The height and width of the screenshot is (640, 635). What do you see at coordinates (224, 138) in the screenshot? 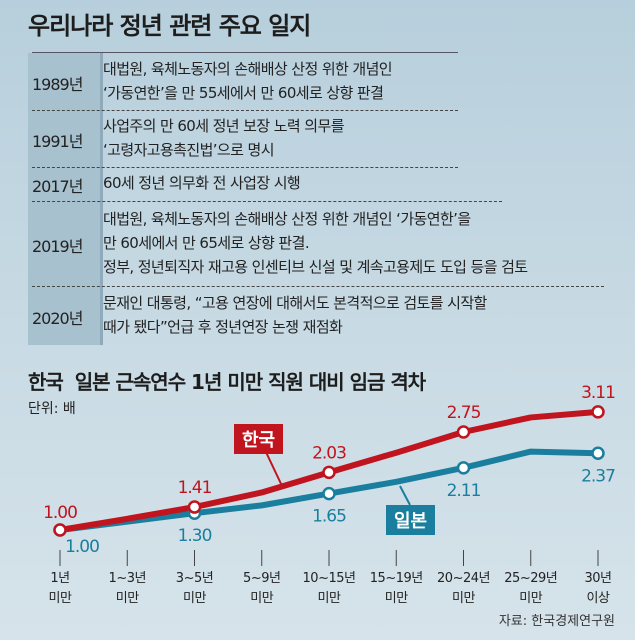
I see `timeline-description: 사업주의 만 60세 정년 보장 노력 의무를 ‘고령자고용촉진법’으로 명시` at bounding box center [224, 138].